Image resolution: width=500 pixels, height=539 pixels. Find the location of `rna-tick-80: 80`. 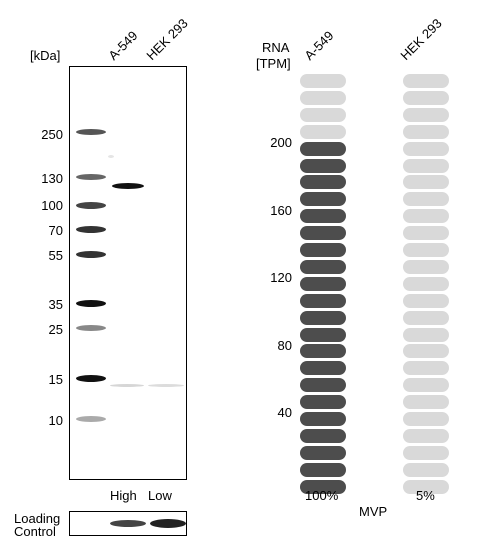

rna-tick-80: 80 is located at coordinates (284, 345).